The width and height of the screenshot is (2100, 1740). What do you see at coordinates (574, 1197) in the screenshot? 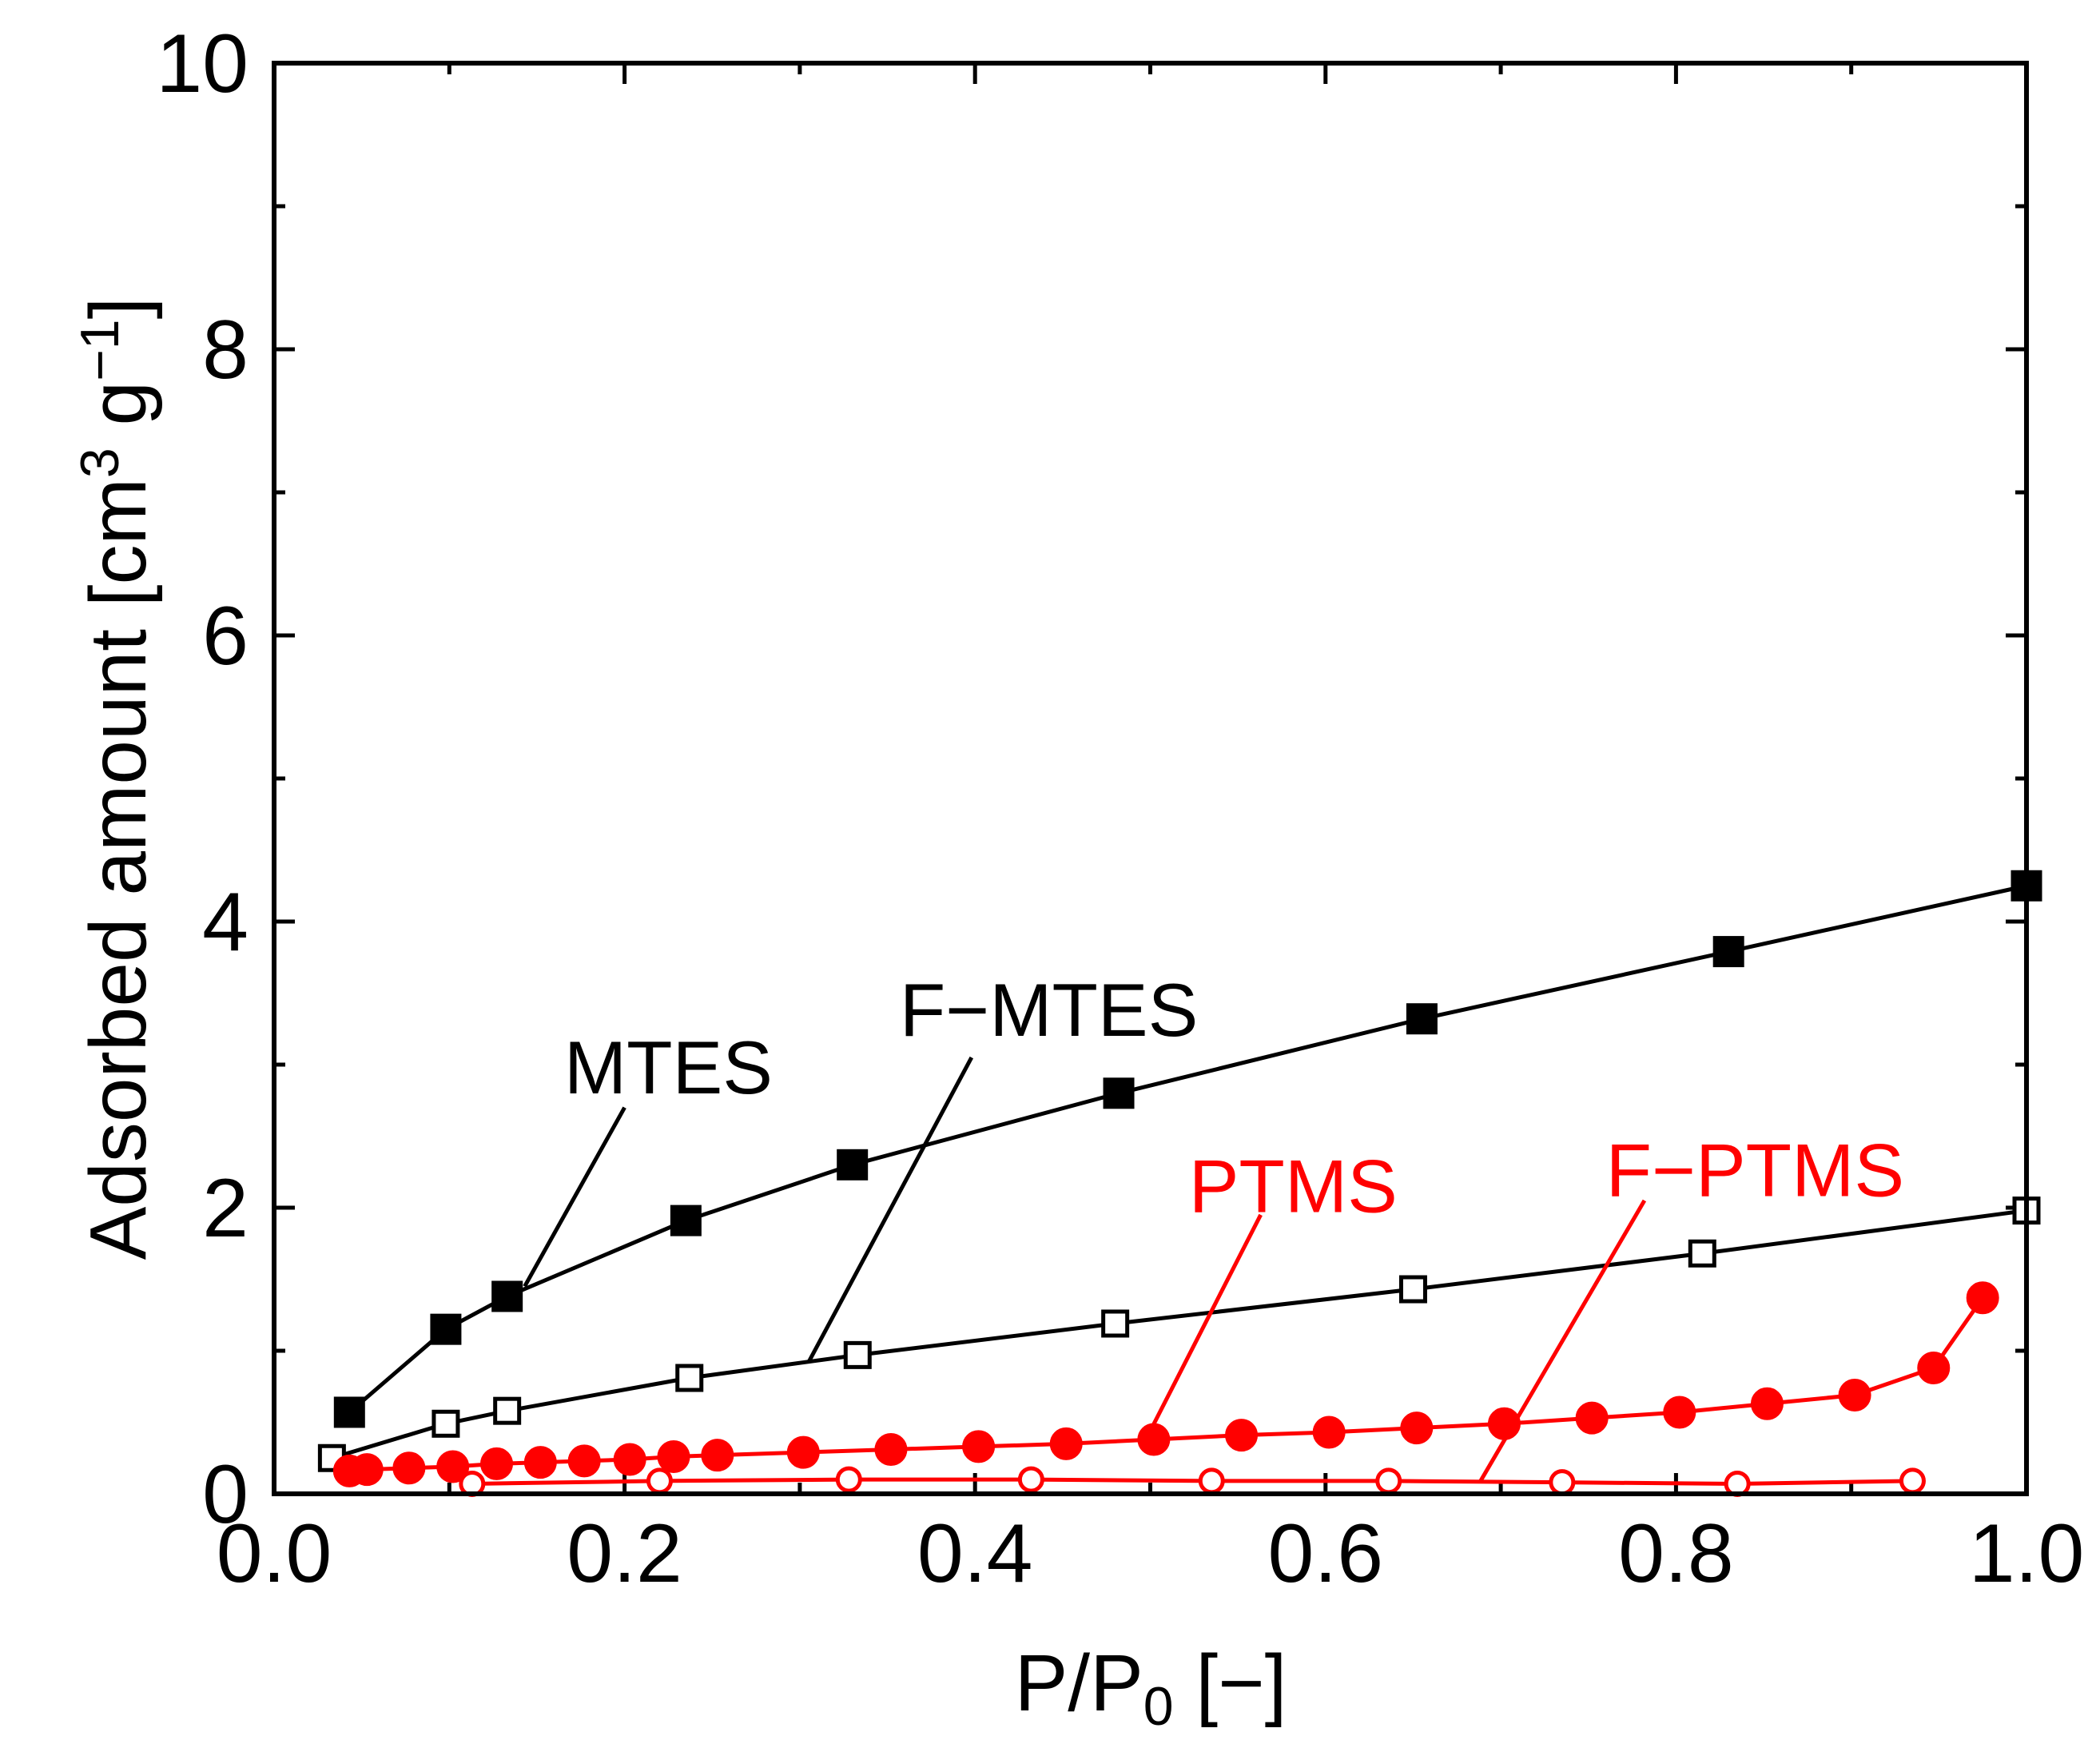
I see `annotation-leader-mtes` at bounding box center [574, 1197].